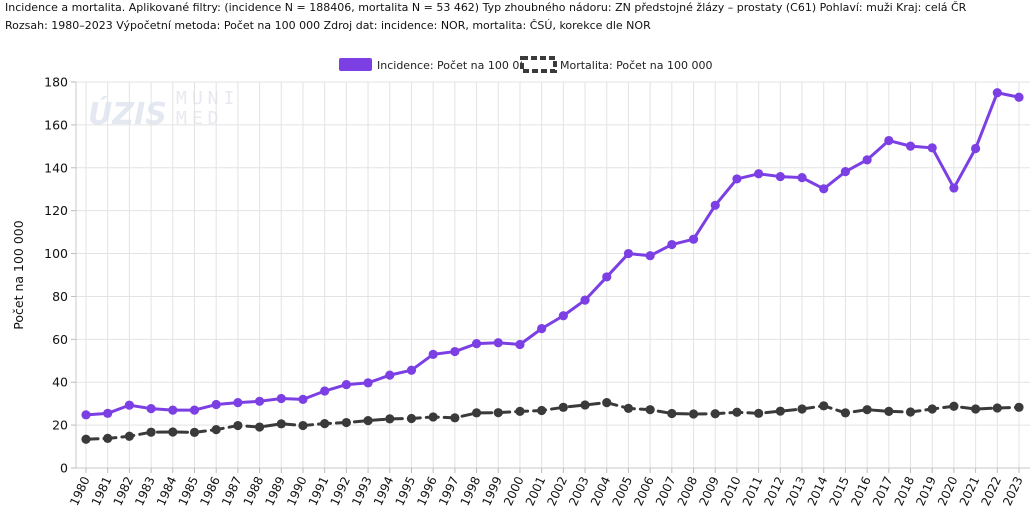 The image size is (1036, 518). What do you see at coordinates (56, 124) in the screenshot?
I see `y-tick-label: 160` at bounding box center [56, 124].